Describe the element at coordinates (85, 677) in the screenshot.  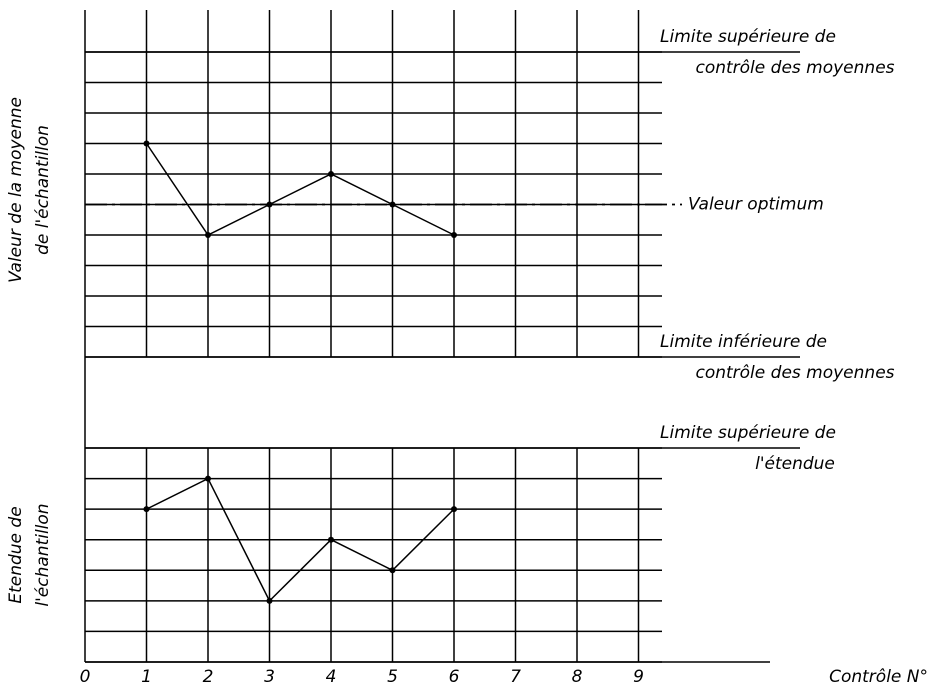
I see `x-tick-label: 0` at that location.